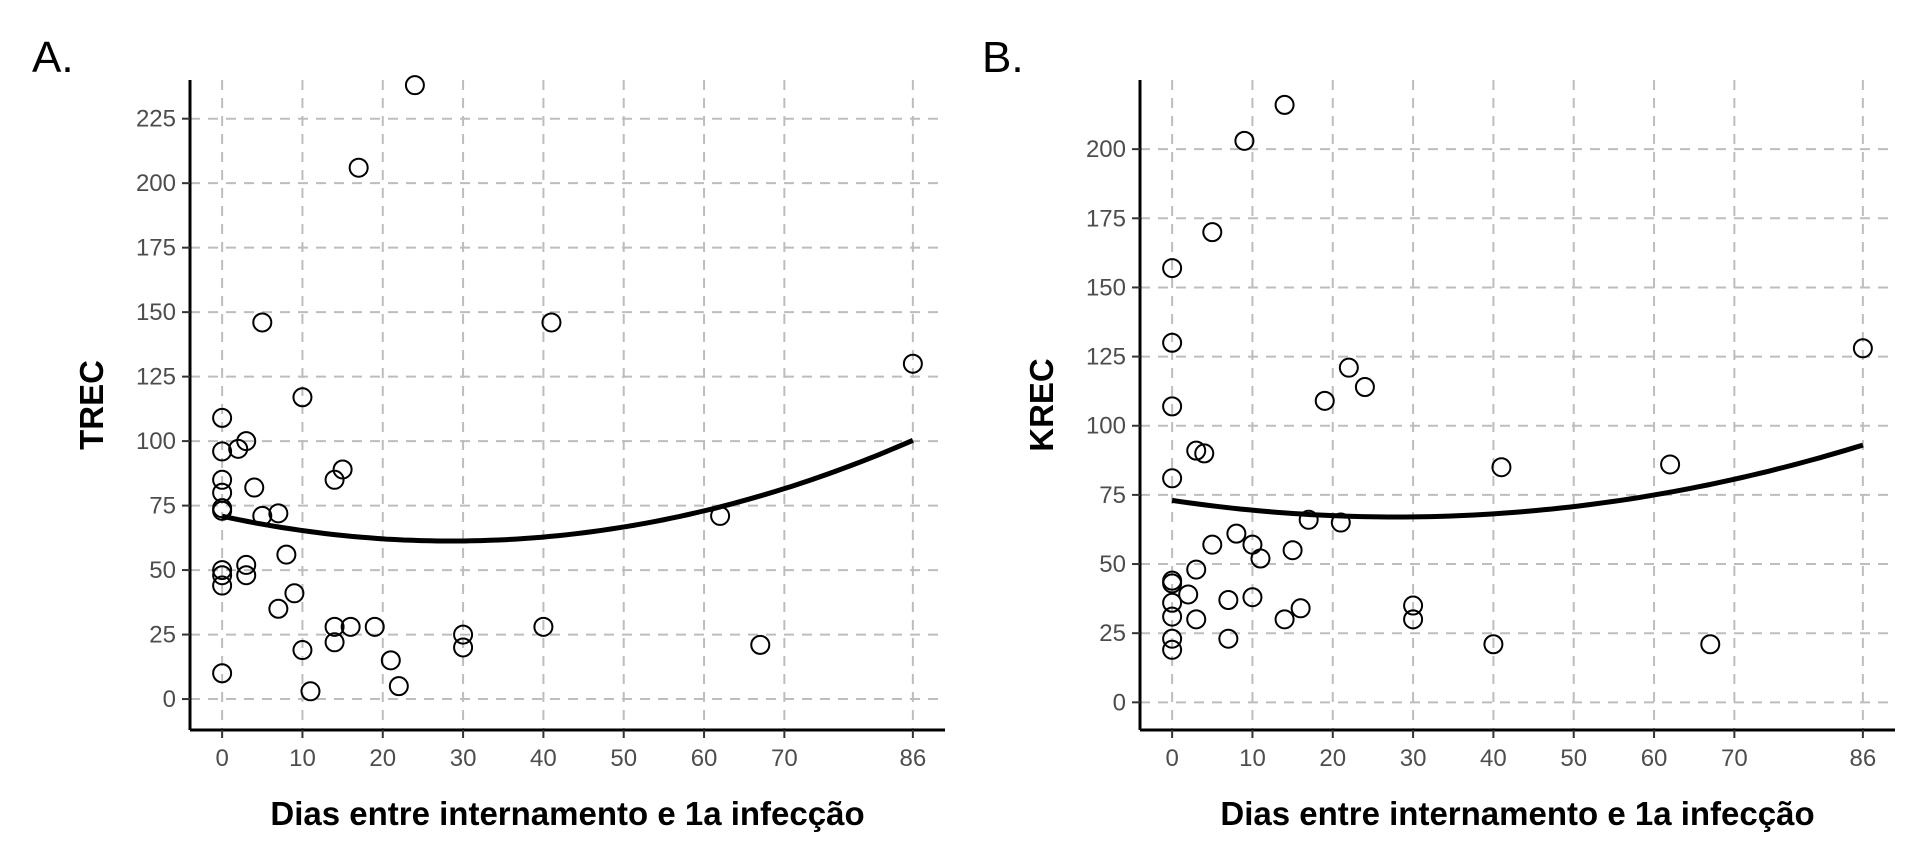  I want to click on y-tick-label: 125, so click(156, 377).